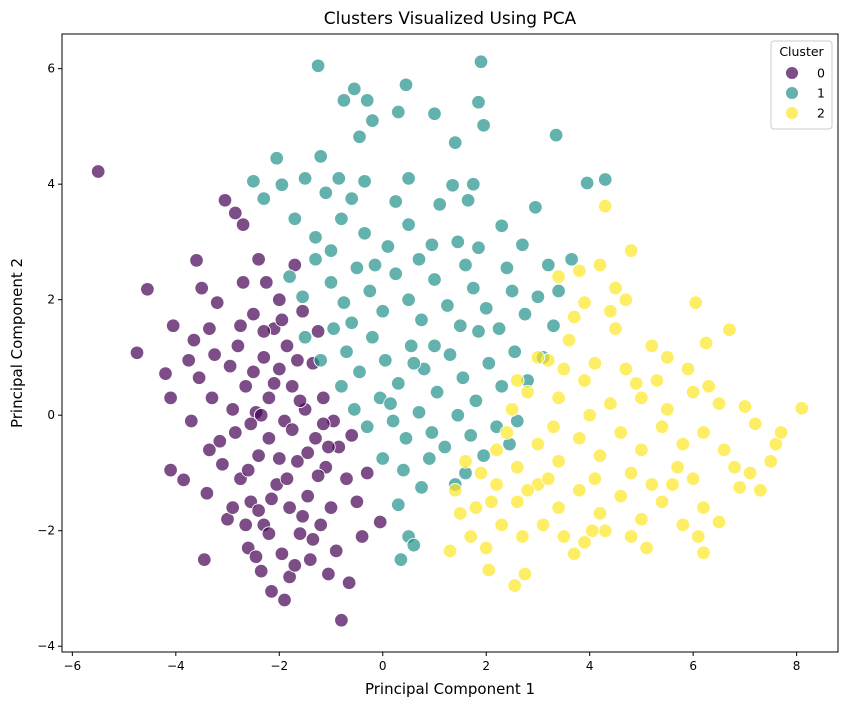 Image resolution: width=848 pixels, height=706 pixels. Describe the element at coordinates (49, 357) in the screenshot. I see `y-axis: −4 −2 0 2 4 6` at that location.